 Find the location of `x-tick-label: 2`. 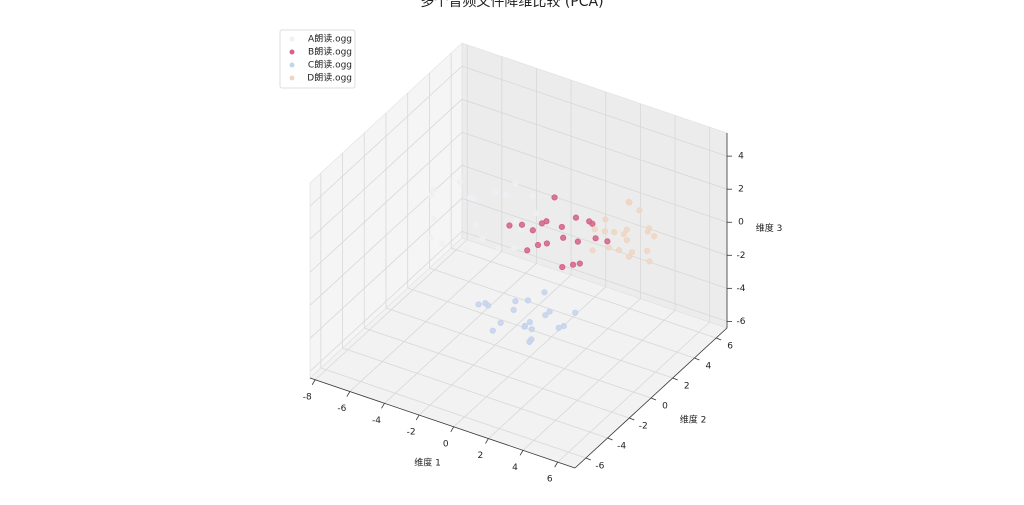

x-tick-label: 2 is located at coordinates (481, 456).